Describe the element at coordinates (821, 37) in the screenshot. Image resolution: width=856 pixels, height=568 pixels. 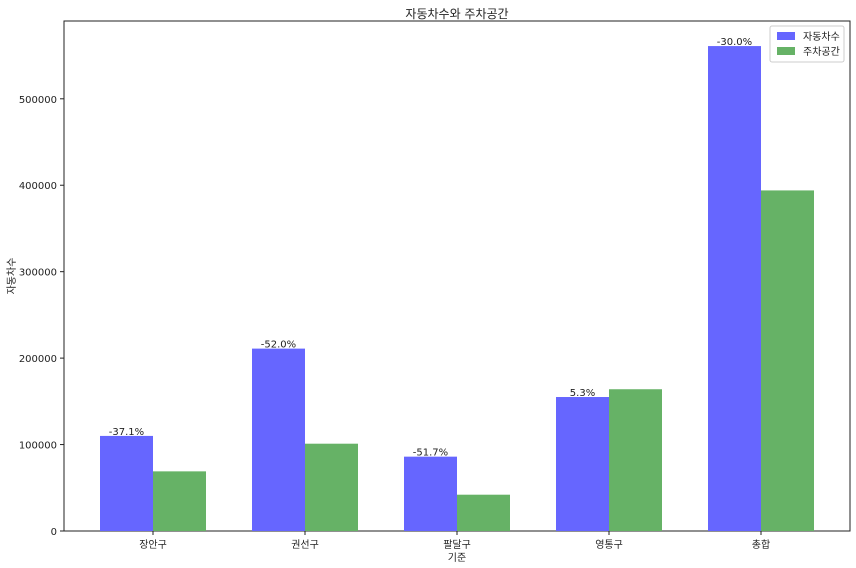
I see `legend-label-car-count: 자동차수` at that location.